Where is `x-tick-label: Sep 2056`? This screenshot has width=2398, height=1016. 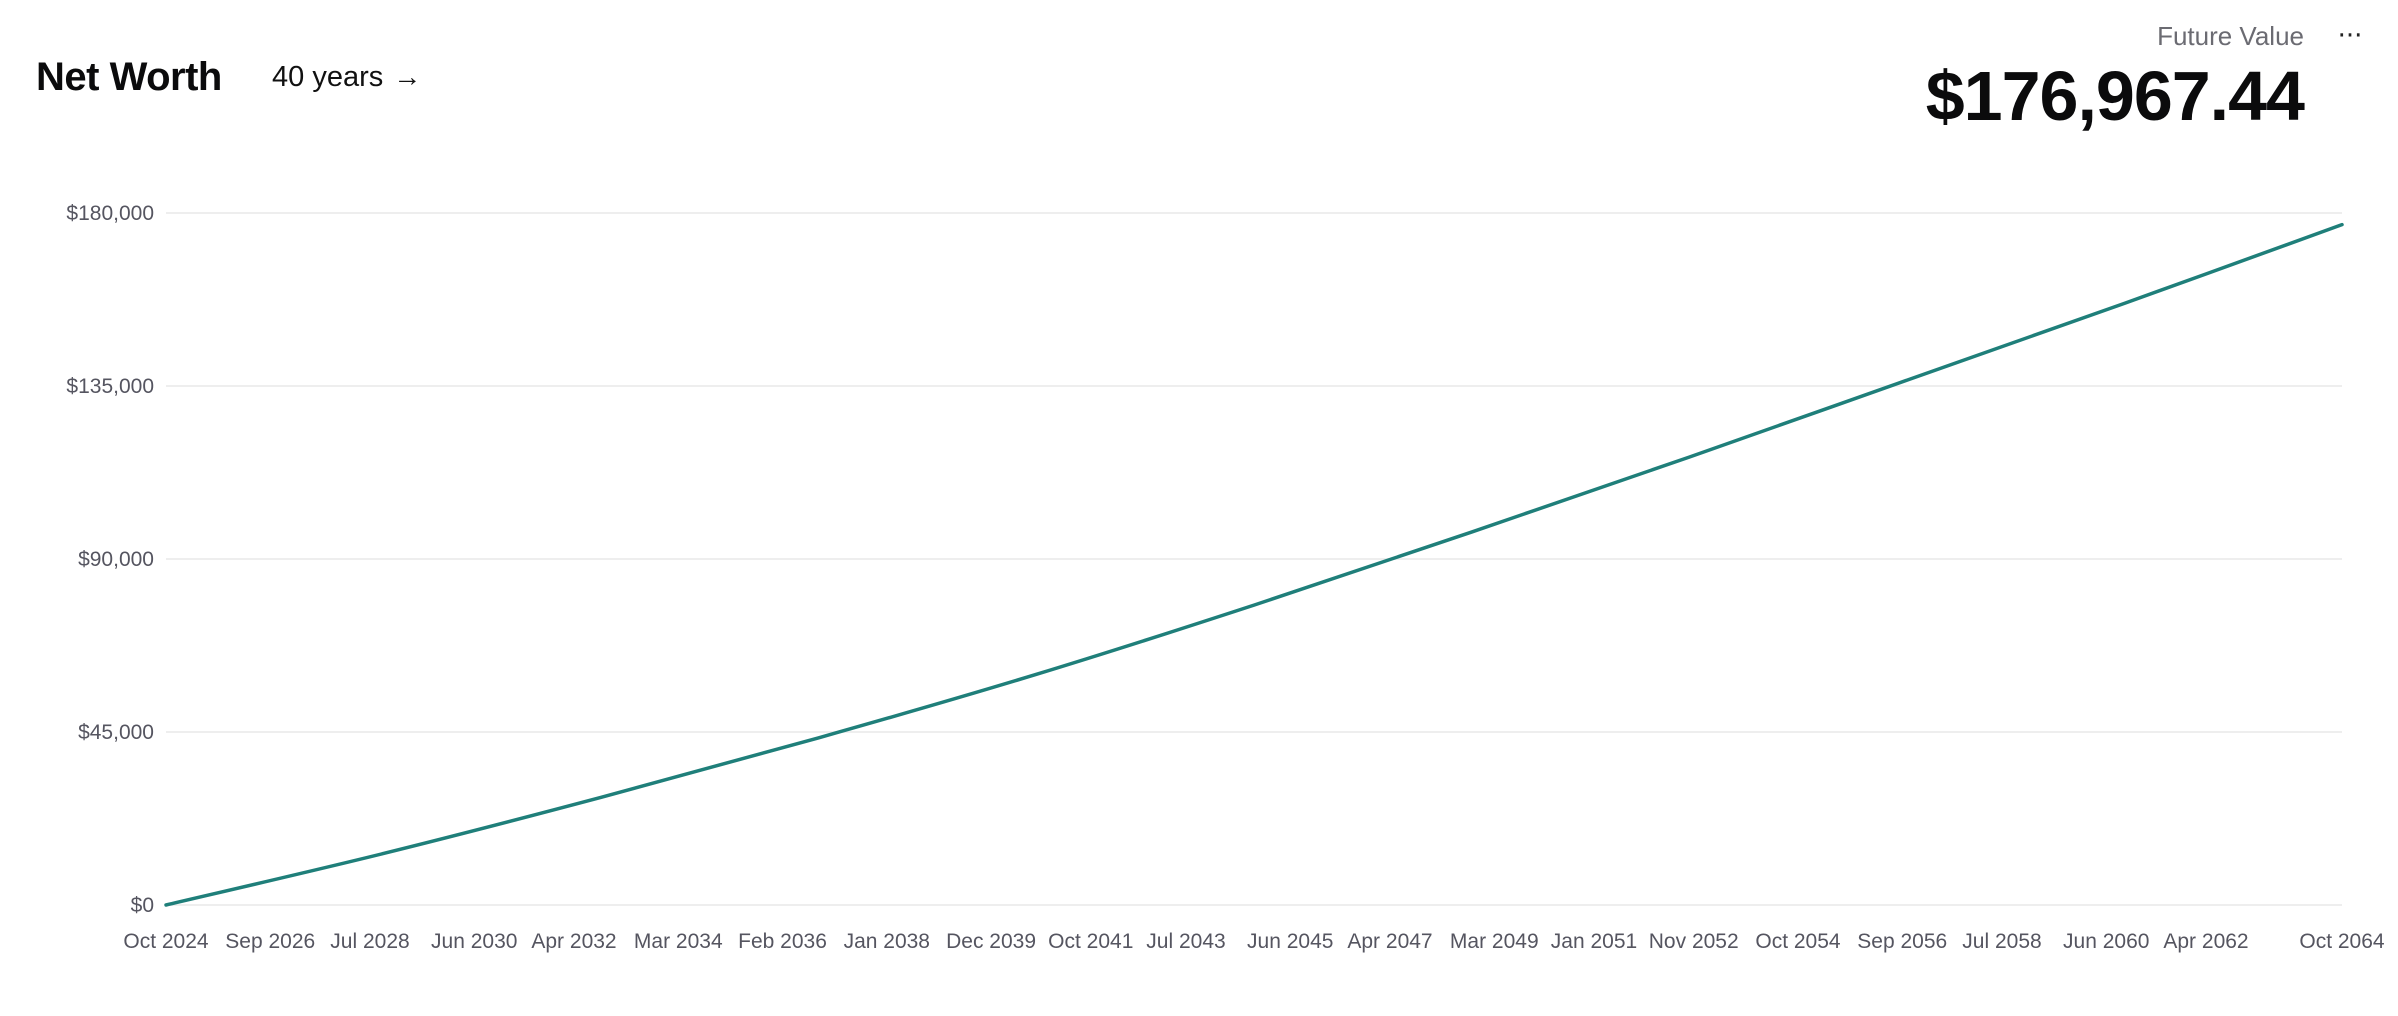 x-tick-label: Sep 2056 is located at coordinates (1902, 941).